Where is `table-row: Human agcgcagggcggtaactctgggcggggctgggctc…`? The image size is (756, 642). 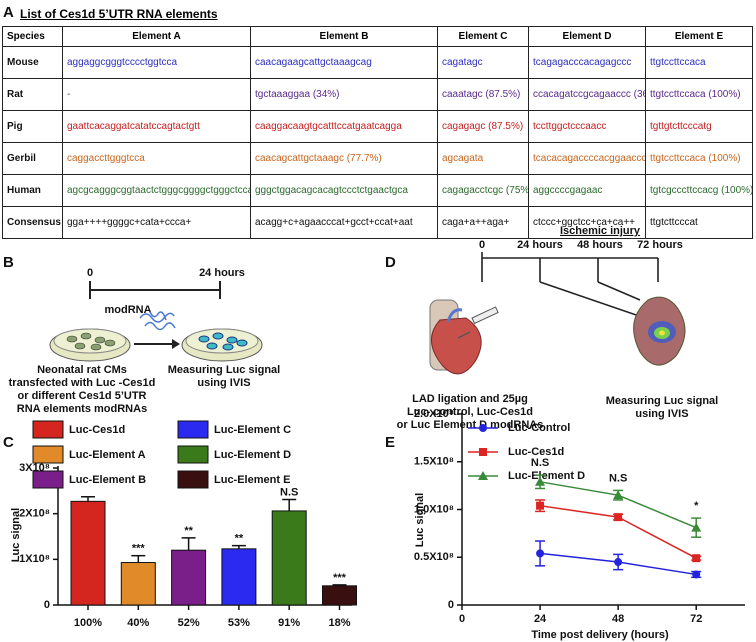 table-row: Human agcgcagggcggtaactctgggcggggctgggctc… is located at coordinates (377, 190).